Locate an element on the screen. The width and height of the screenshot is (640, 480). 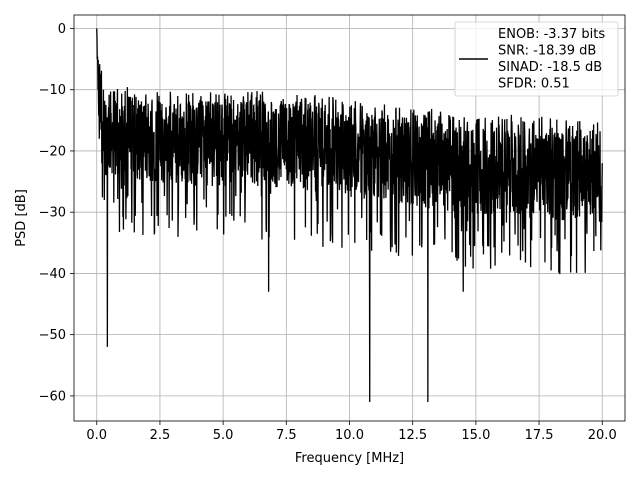
y-axis: 0 −10 −20 −30 −40 −50 −60 is located at coordinates (56, 213).